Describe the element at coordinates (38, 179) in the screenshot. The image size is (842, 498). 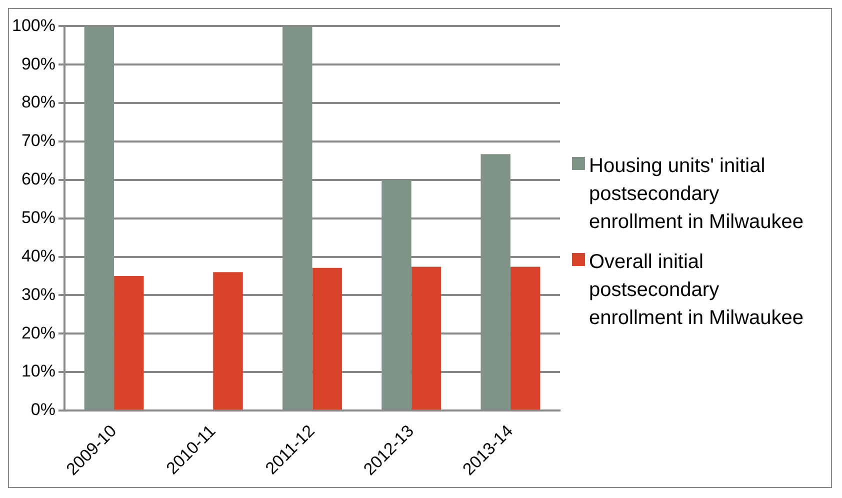
I see `y-tick-label: 60%` at that location.